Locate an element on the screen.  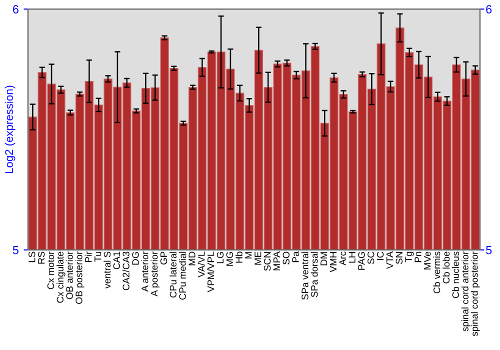
y2-tick-label: 5 is located at coordinates (489, 250).